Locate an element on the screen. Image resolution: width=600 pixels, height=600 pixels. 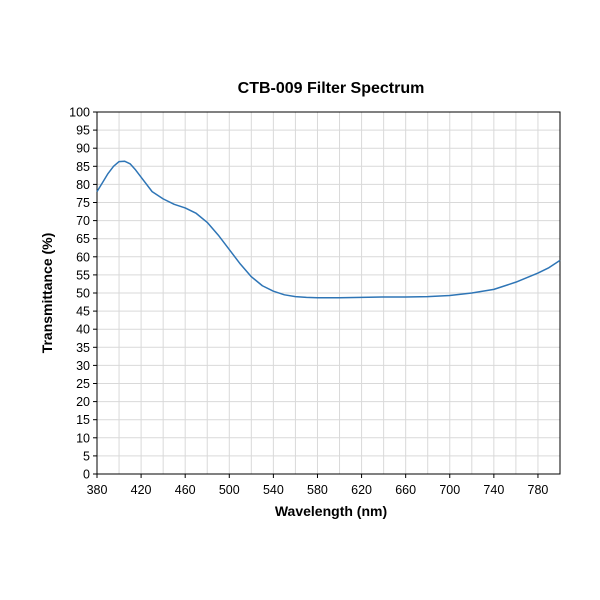
y-axis-label: Transmittance (%) is located at coordinates (47, 293).